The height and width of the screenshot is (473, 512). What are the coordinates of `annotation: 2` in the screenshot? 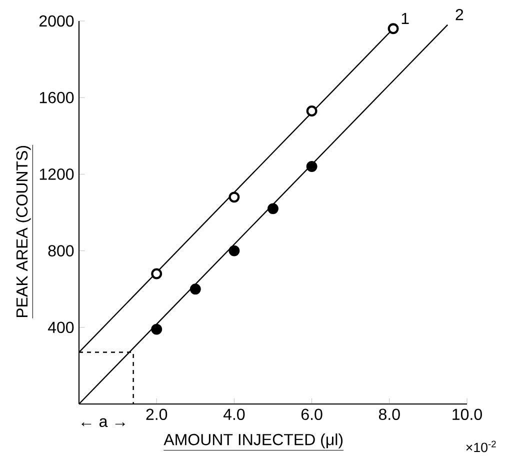 It's located at (460, 14).